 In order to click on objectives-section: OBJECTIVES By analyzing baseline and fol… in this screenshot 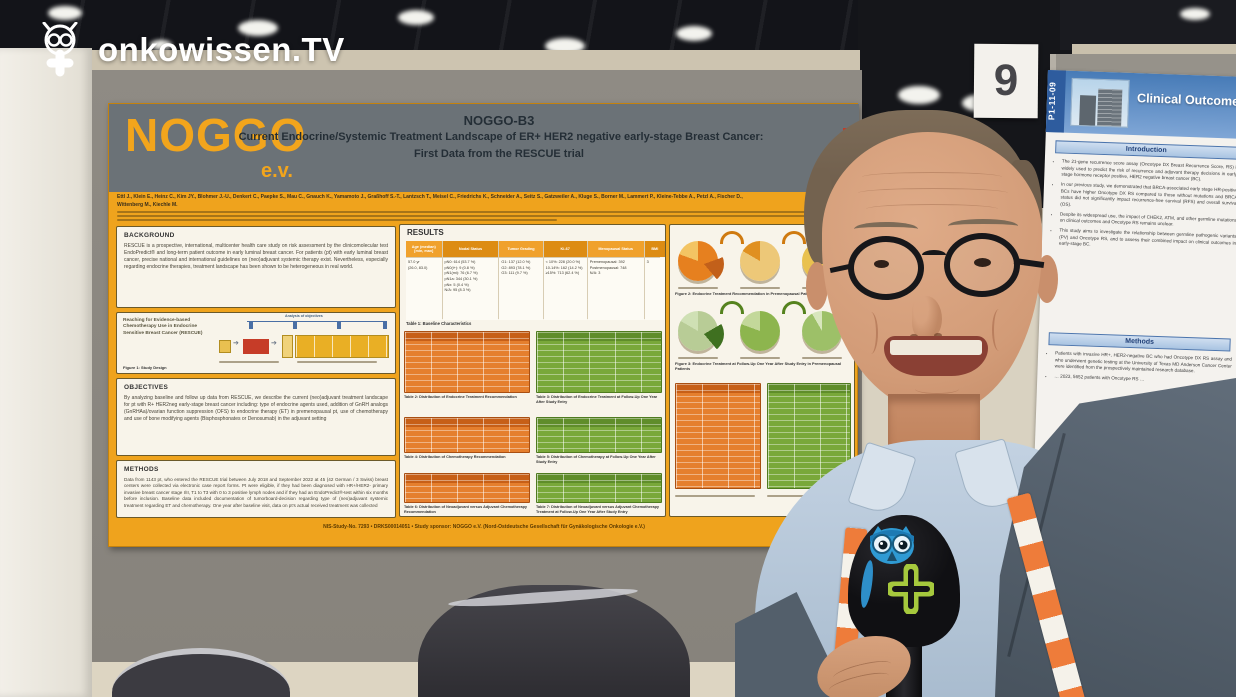, I will do `click(256, 417)`.